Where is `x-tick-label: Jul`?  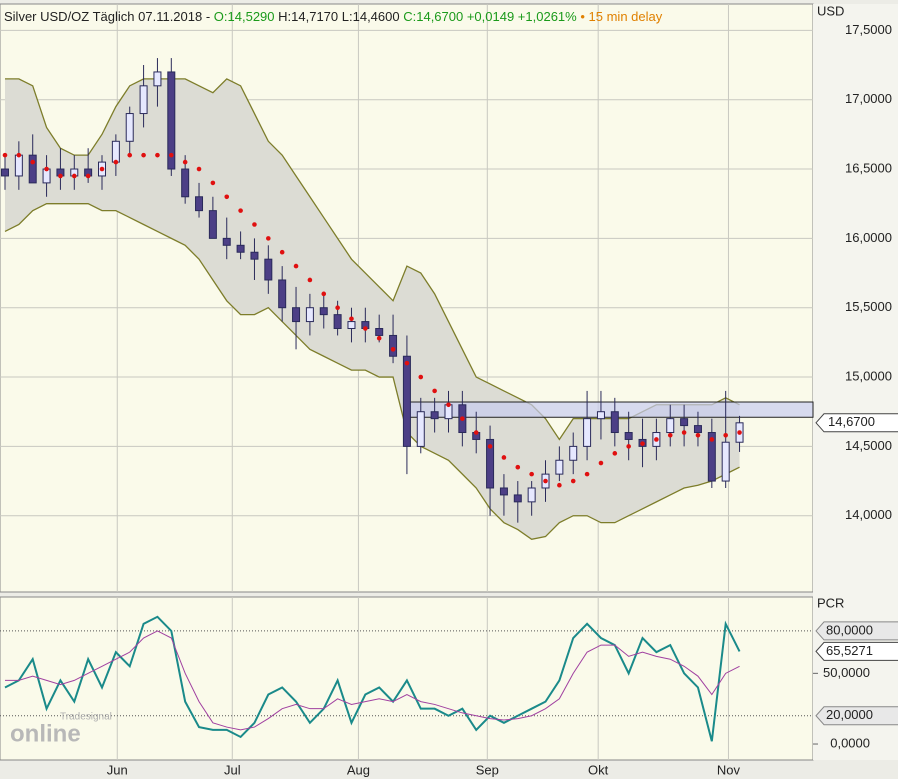 x-tick-label: Jul is located at coordinates (232, 769).